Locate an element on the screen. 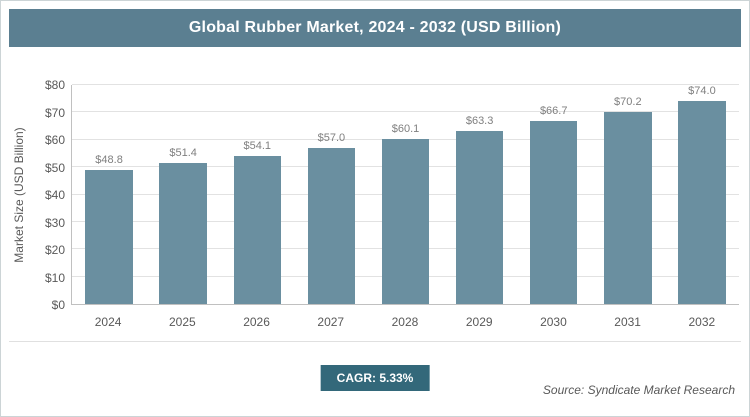  y-tick-label: $60 is located at coordinates (54, 140).